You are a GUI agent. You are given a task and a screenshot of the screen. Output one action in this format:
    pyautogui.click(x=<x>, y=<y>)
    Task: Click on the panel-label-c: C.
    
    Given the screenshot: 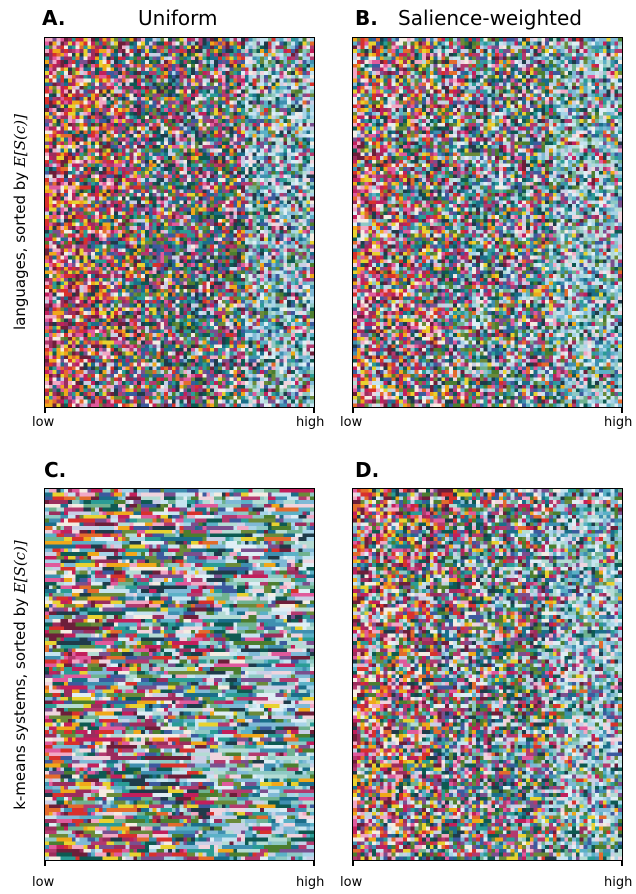 What is the action you would take?
    pyautogui.click(x=55, y=470)
    